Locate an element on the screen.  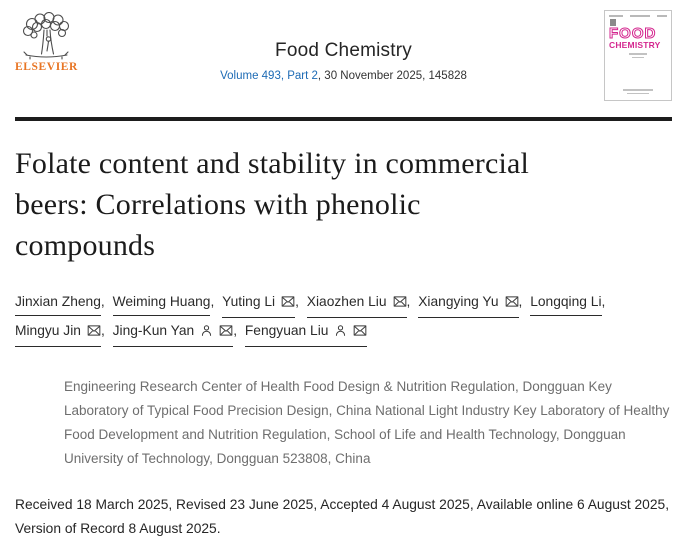
elsevier-wordmark: ELSEVIER is located at coordinates (46, 67).